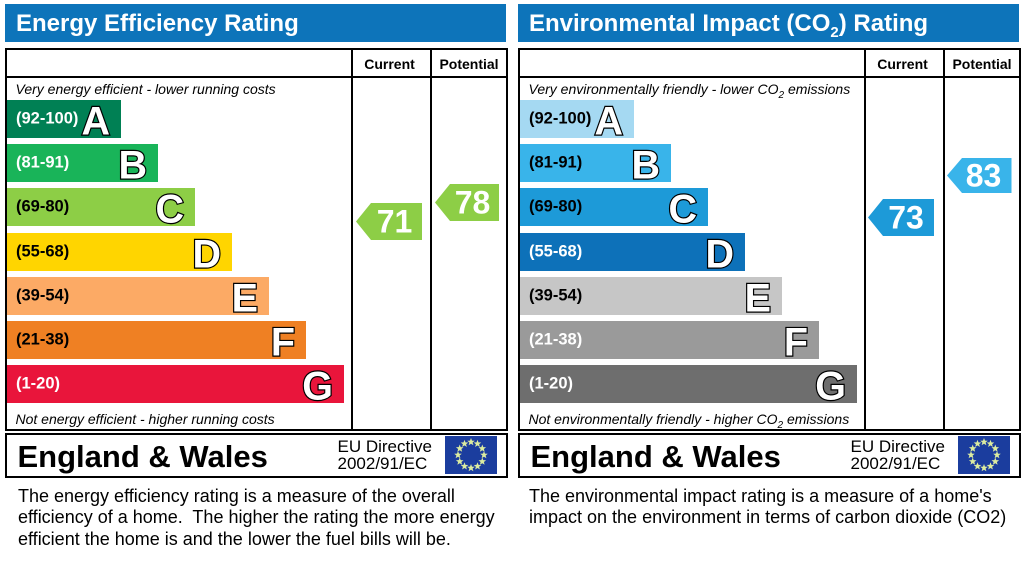  Describe the element at coordinates (395, 222) in the screenshot. I see `svg-text: 71` at that location.